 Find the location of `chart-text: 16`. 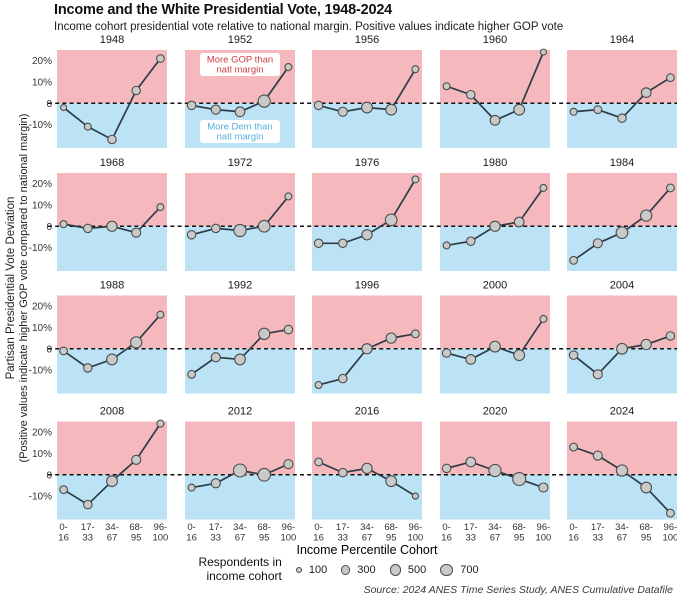

chart-text: 16 is located at coordinates (573, 538).